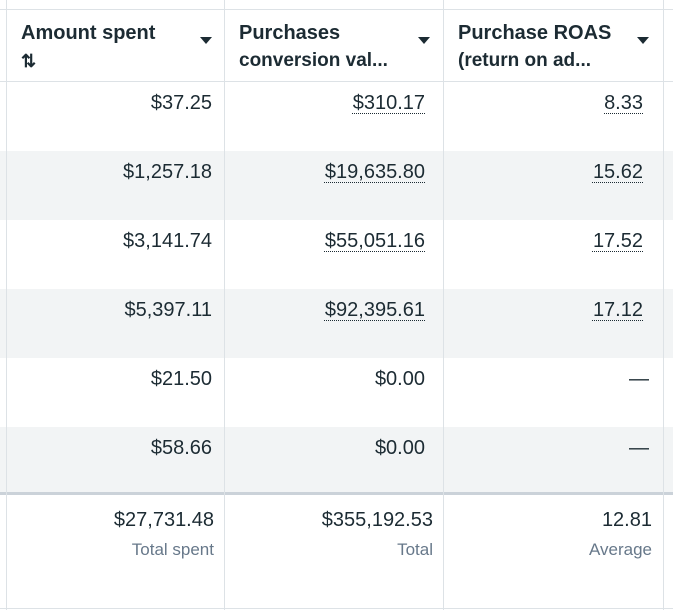 The image size is (673, 610). I want to click on table-row: $37.25 $310.17 8.33, so click(336, 116).